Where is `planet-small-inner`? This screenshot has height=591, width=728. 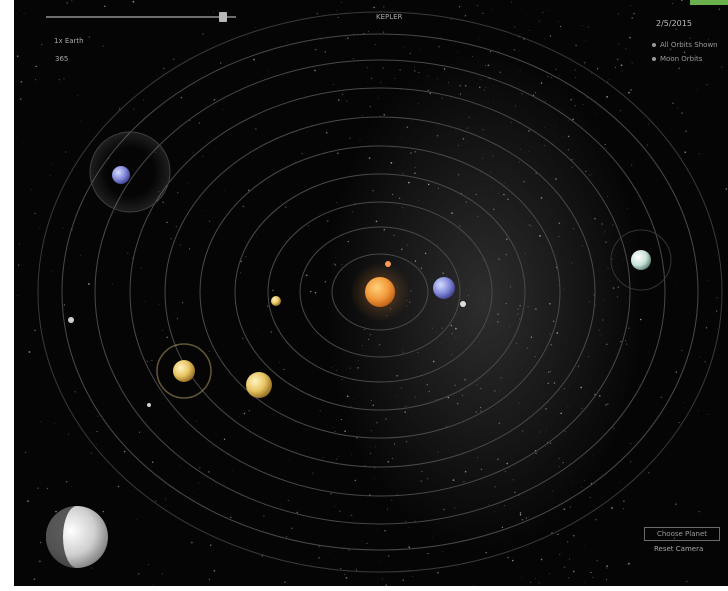
planet-small-inner is located at coordinates (388, 264).